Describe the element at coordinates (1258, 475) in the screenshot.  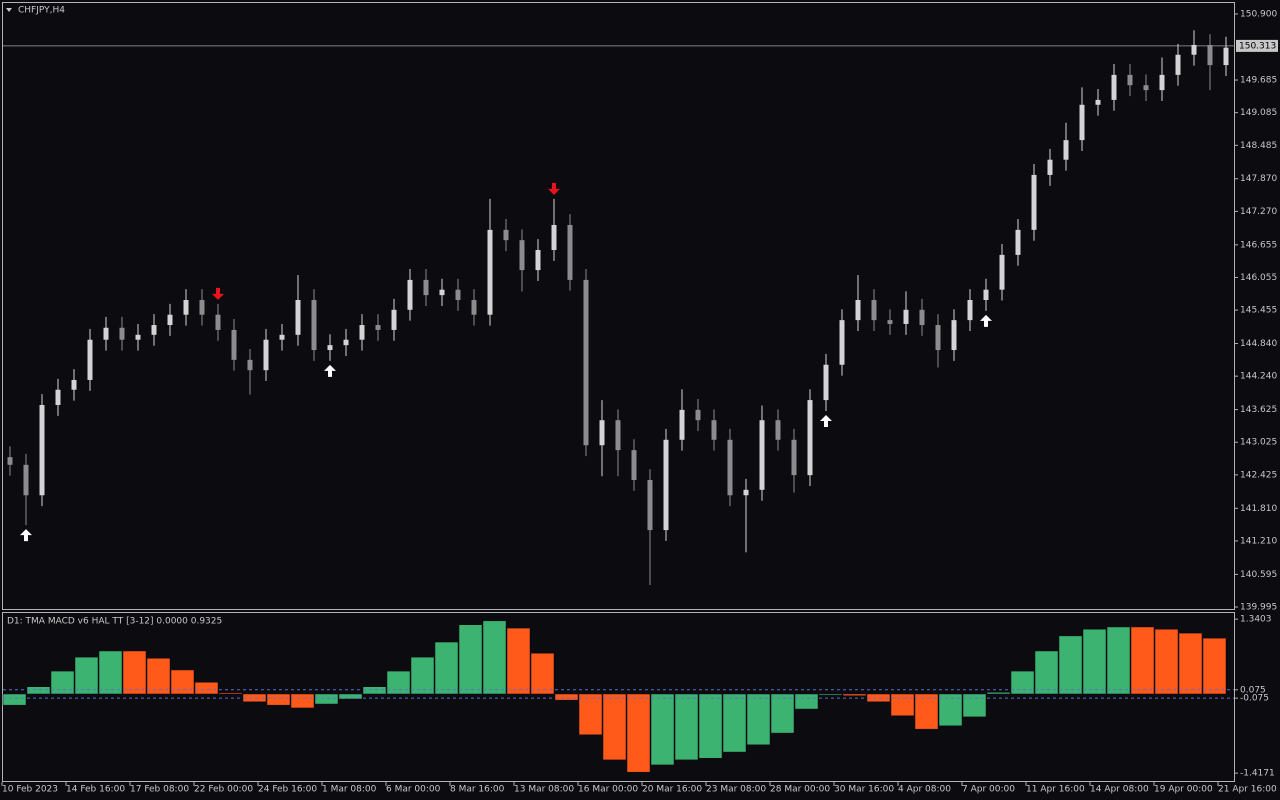
I see `y-tick-label: 142.425` at that location.